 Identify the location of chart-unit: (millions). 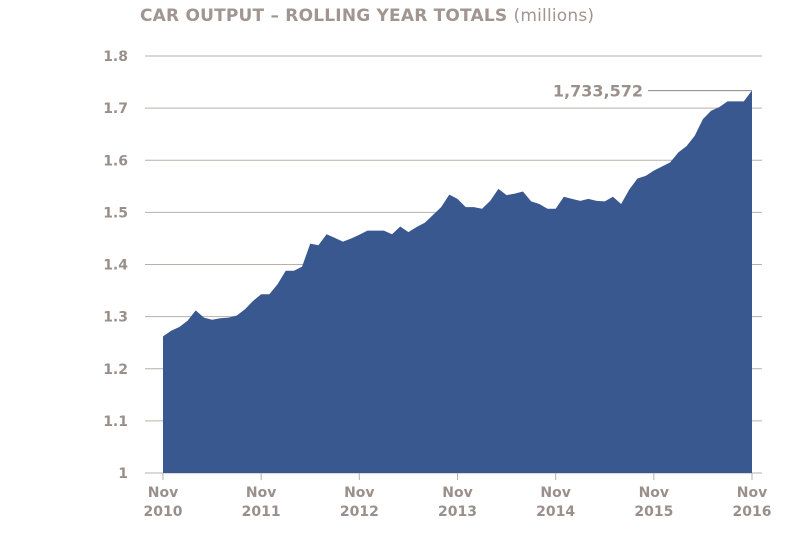
(554, 16).